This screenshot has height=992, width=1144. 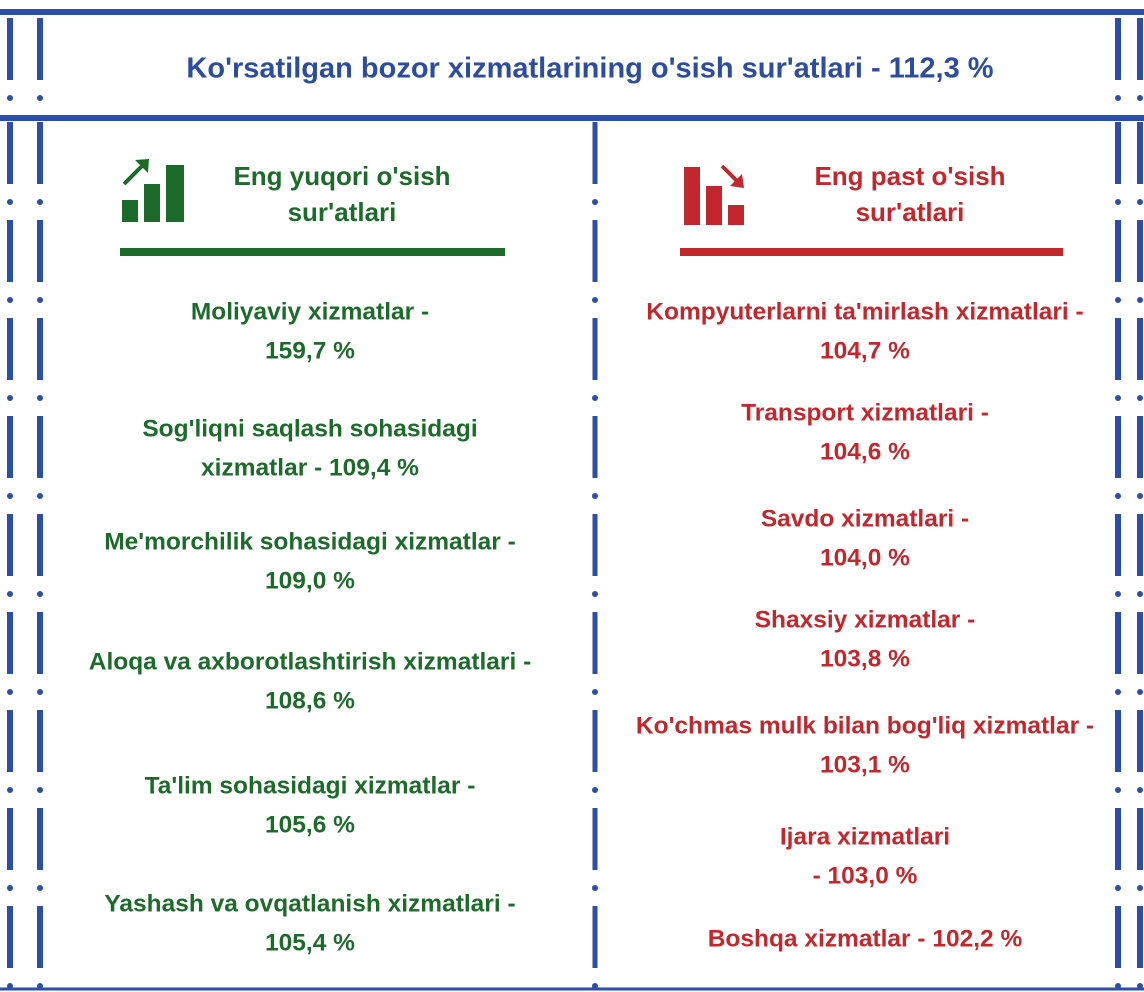 I want to click on section-heading: Eng yuqori o'sish, so click(x=341, y=176).